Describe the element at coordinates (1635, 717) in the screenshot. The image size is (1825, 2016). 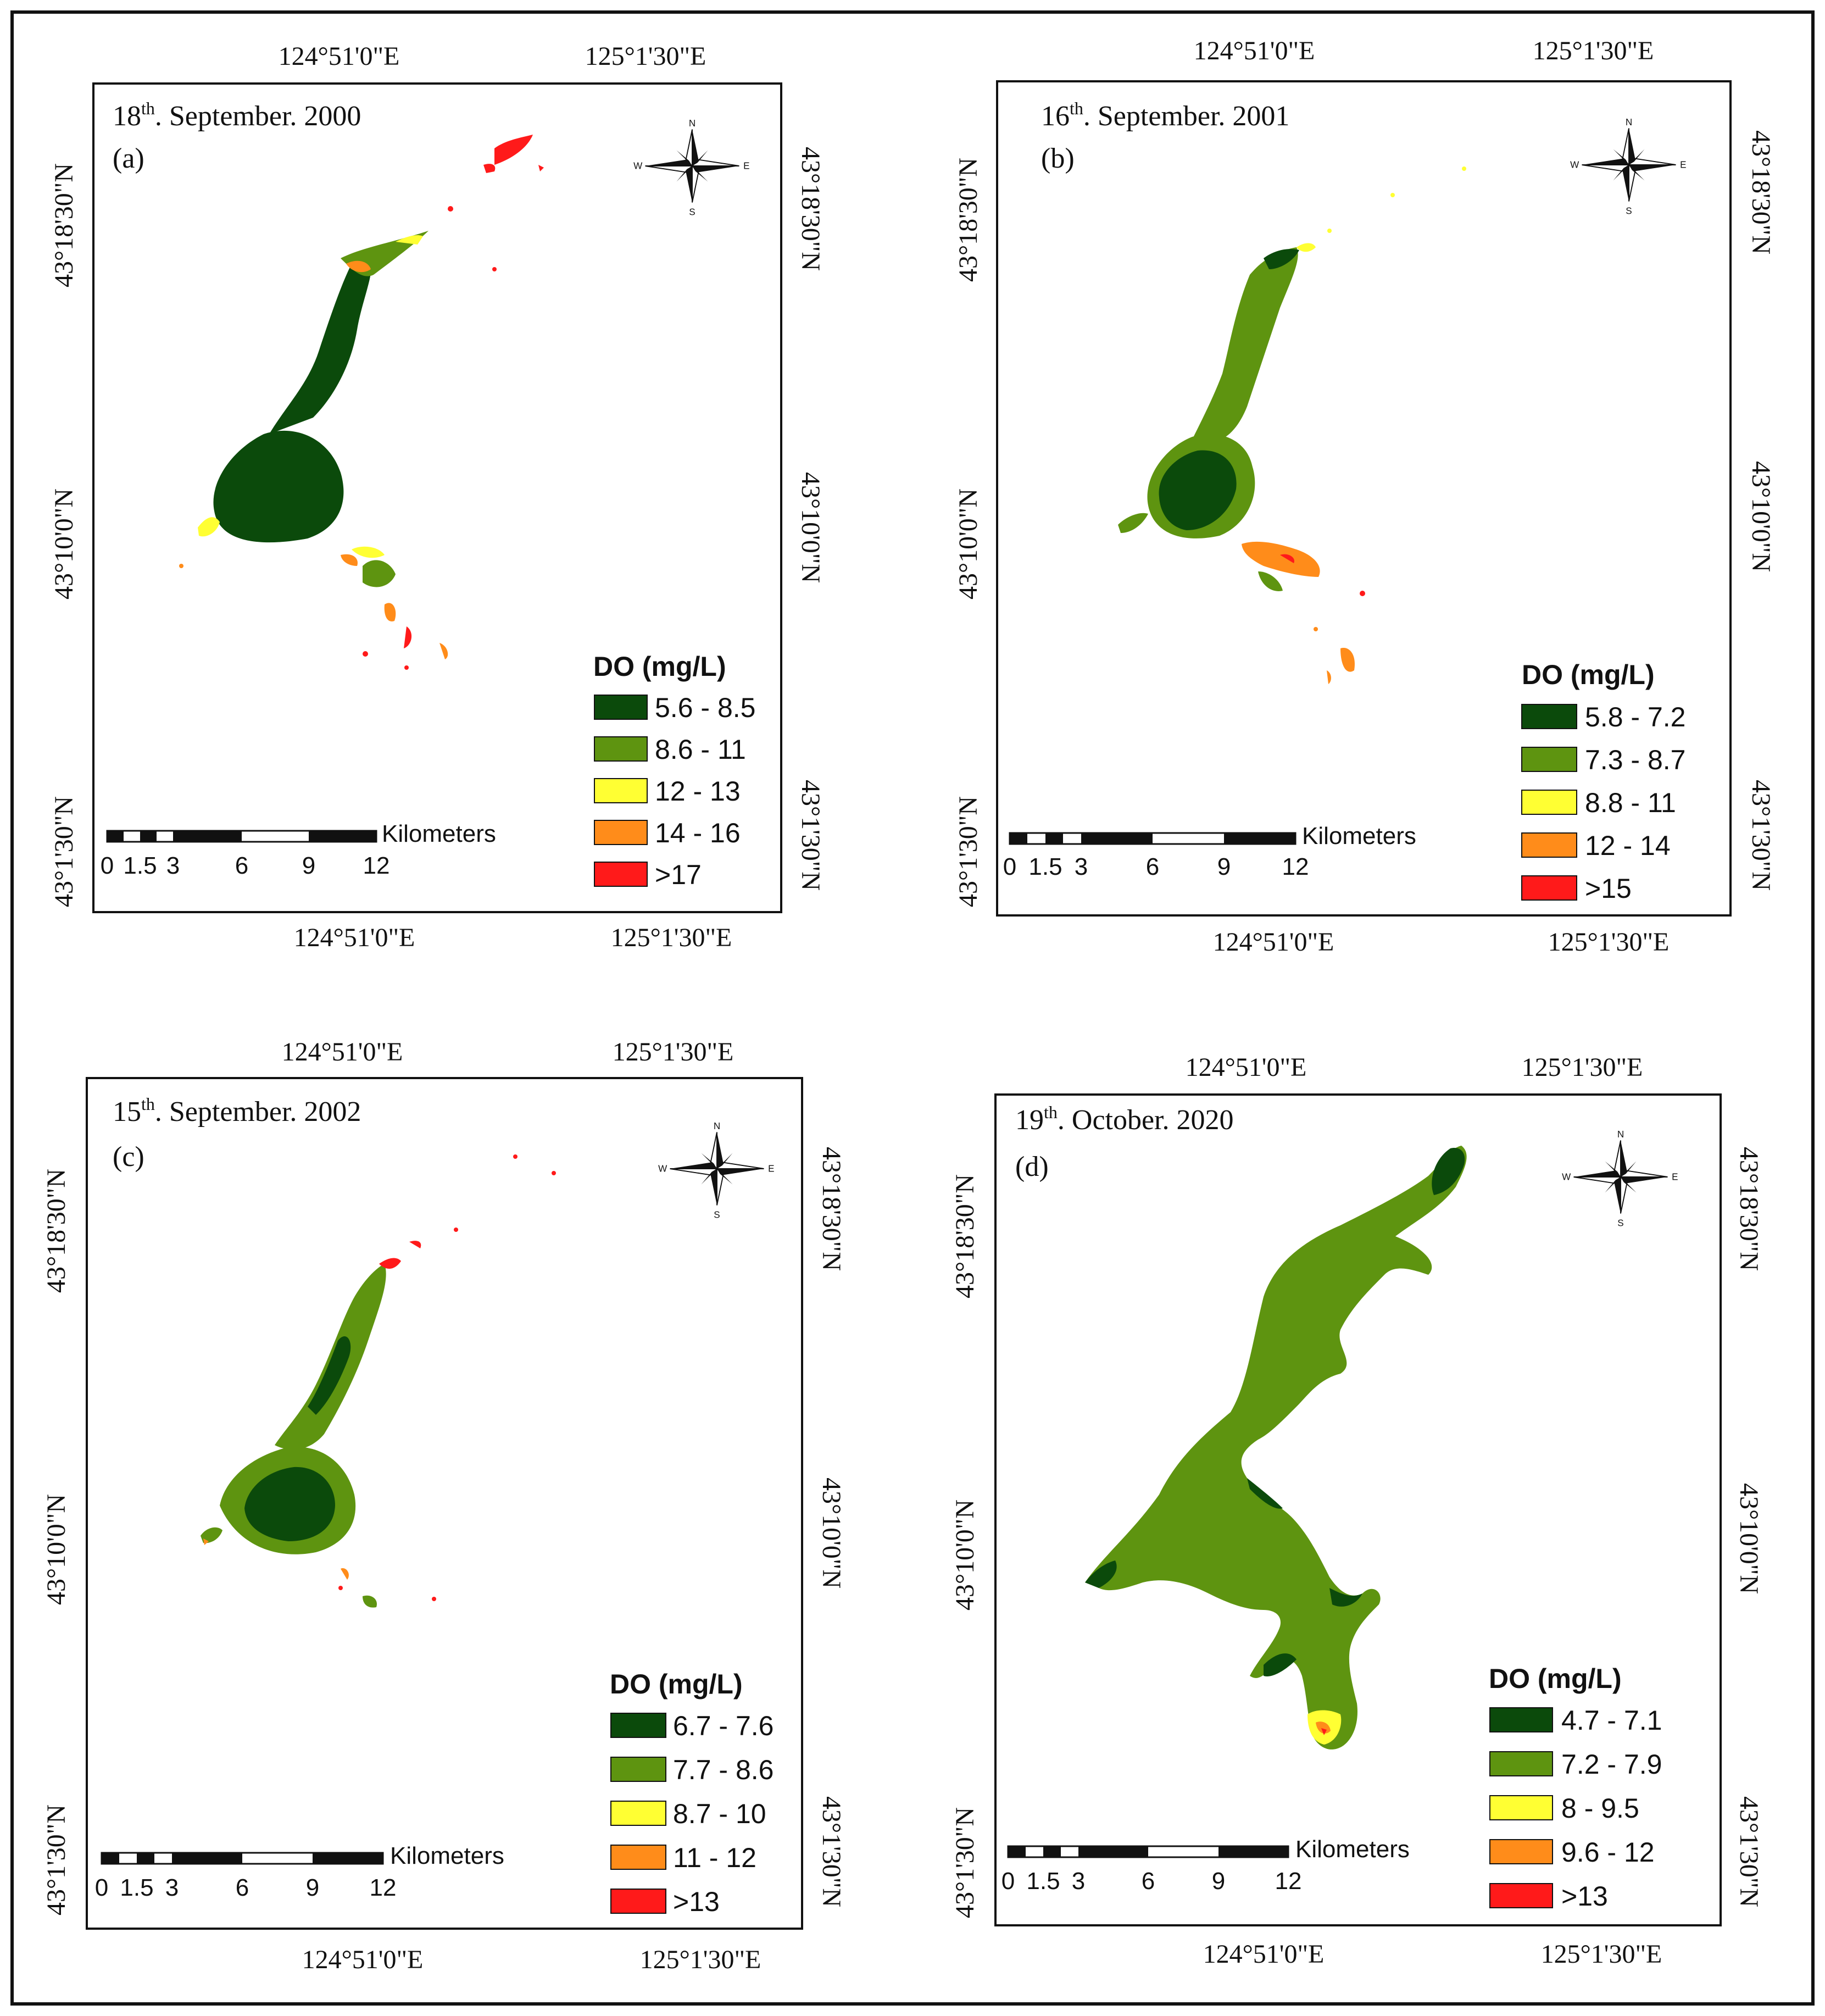
I see `legend-label-1: 5.8 - 7.2` at that location.